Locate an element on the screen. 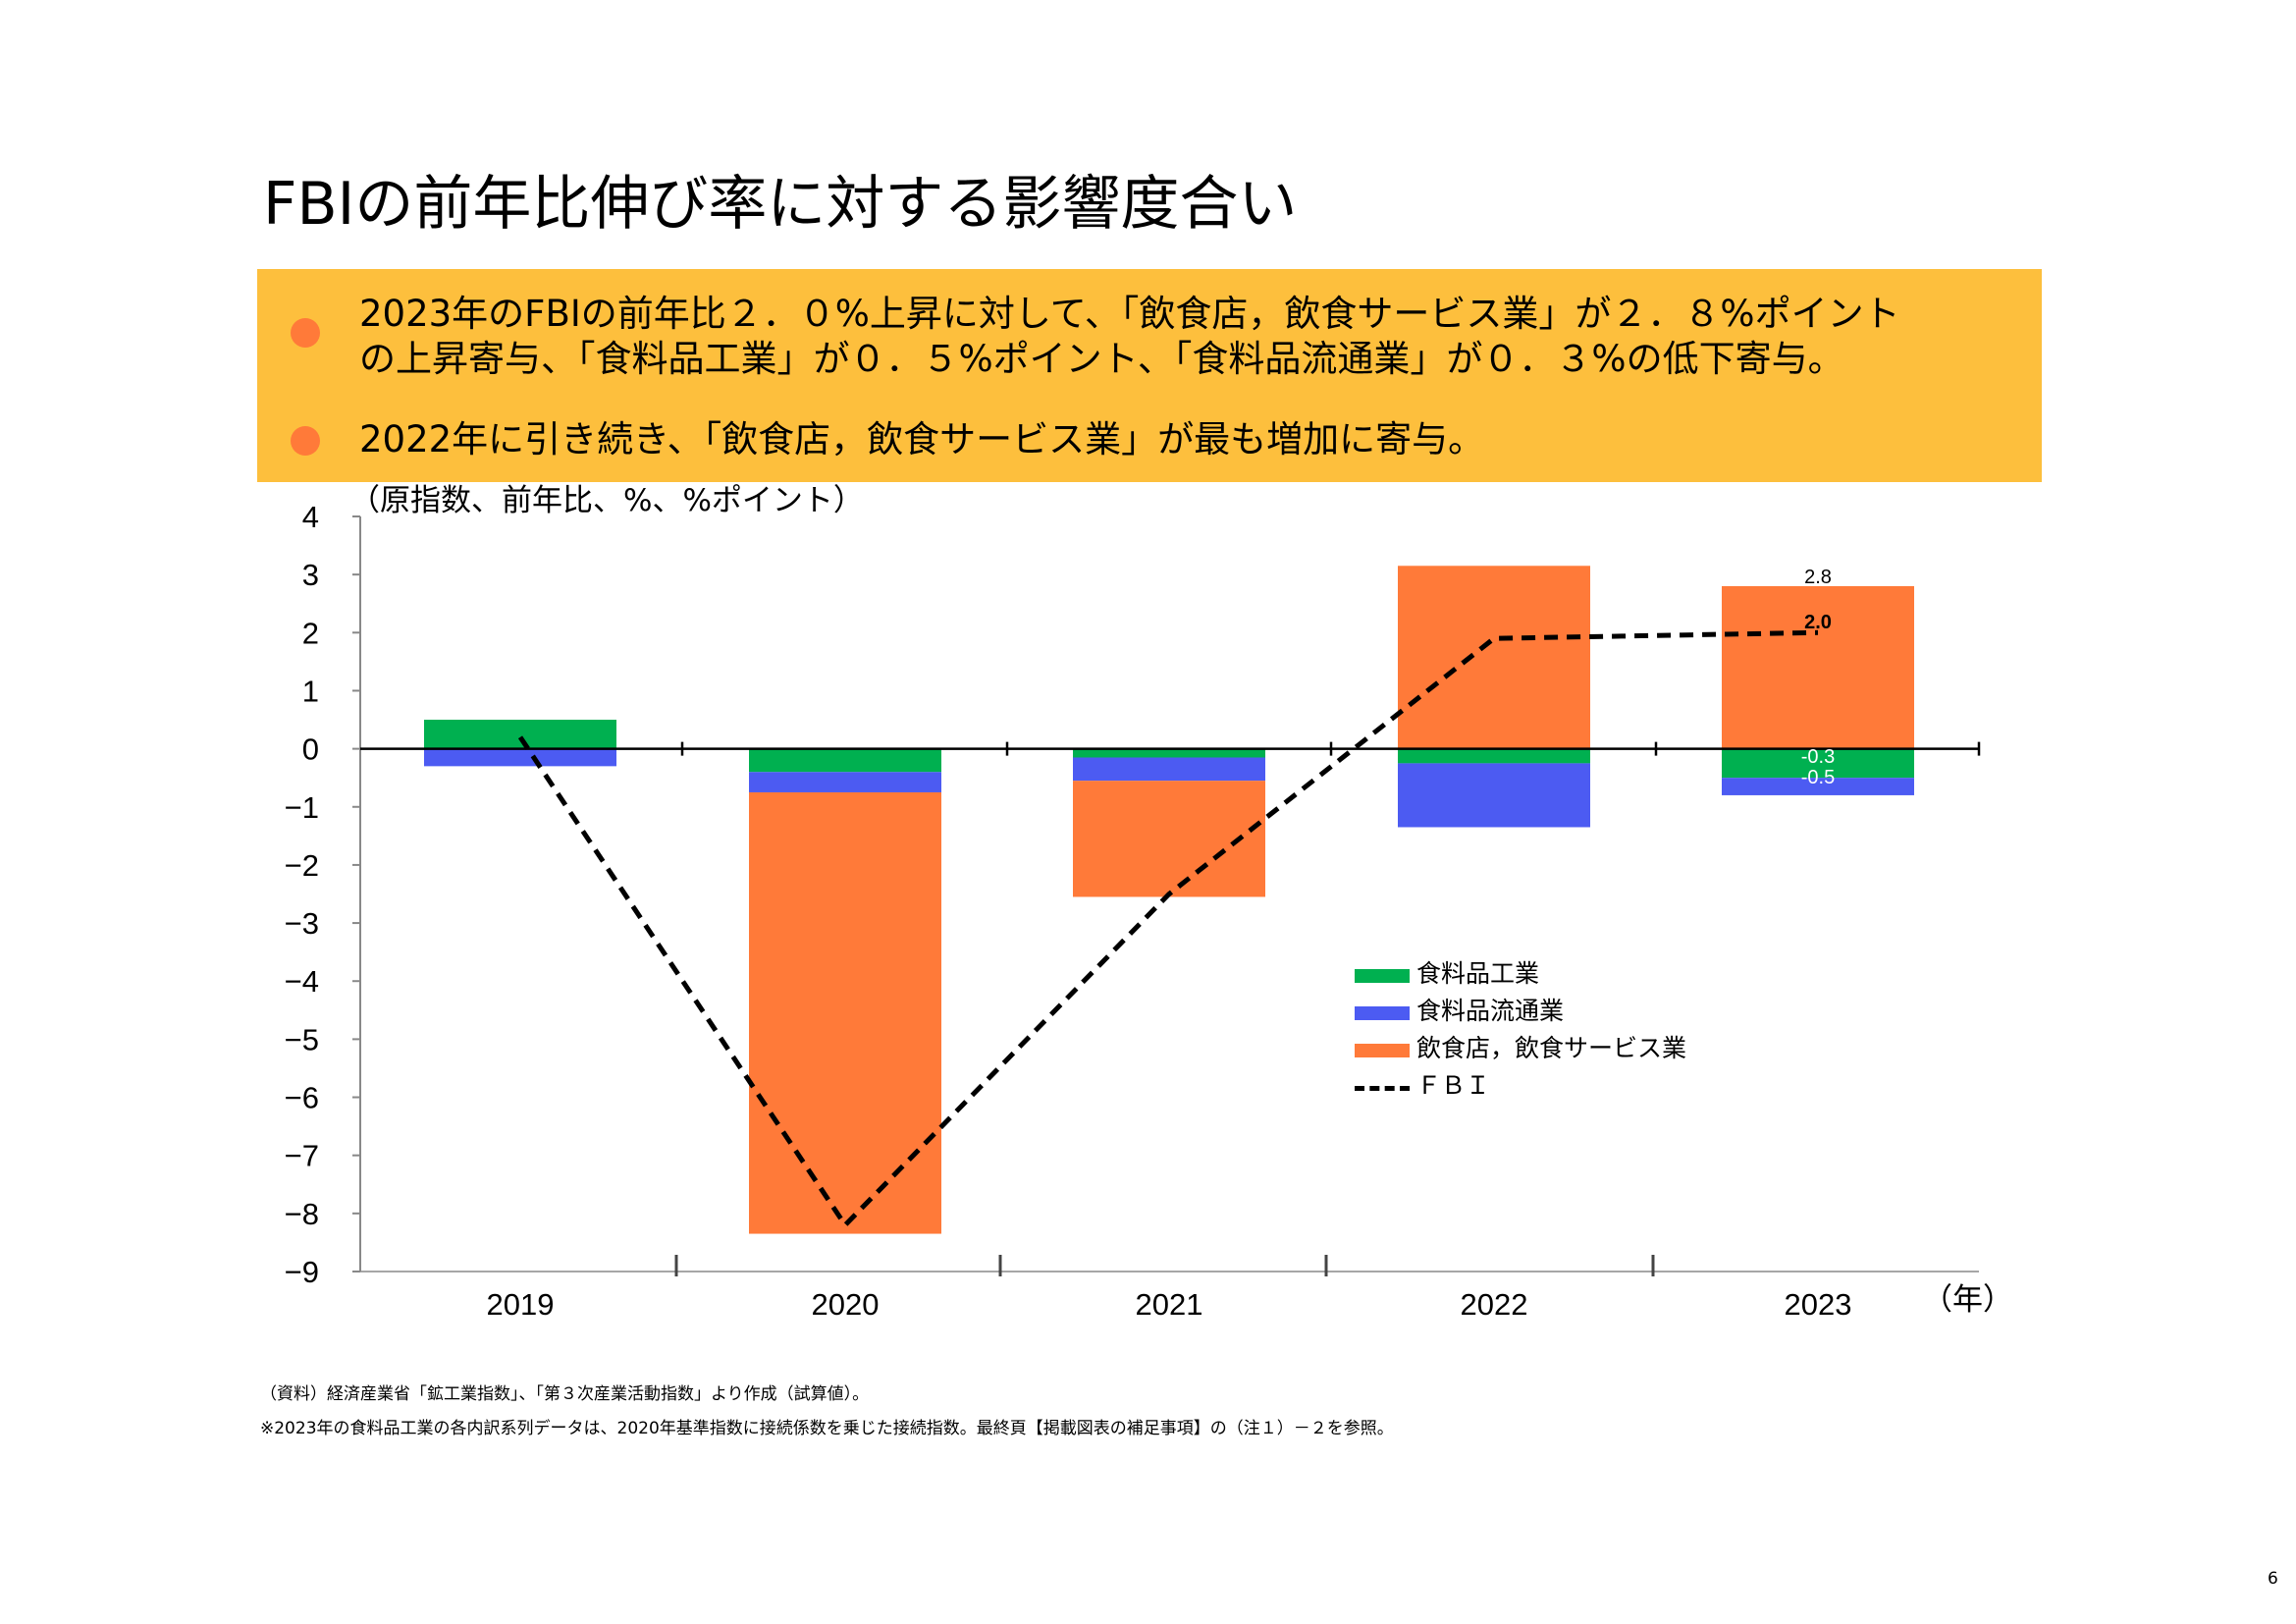 Image resolution: width=2296 pixels, height=1624 pixels. data-label-fbi: 2.0 is located at coordinates (1818, 622).